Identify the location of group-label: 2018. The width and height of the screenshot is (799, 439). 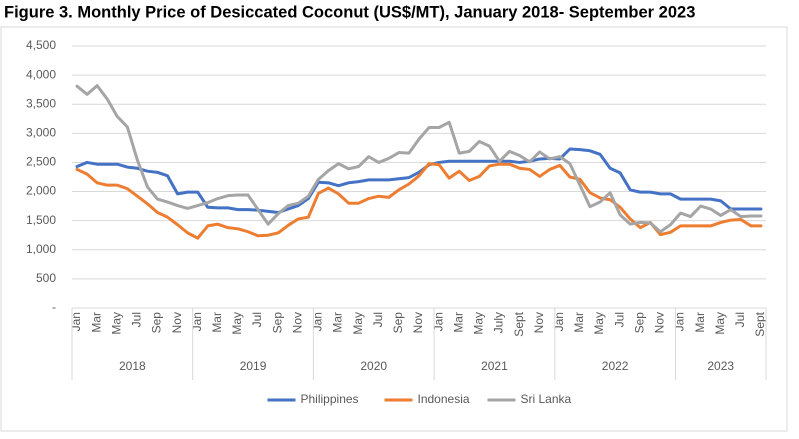
(132, 366).